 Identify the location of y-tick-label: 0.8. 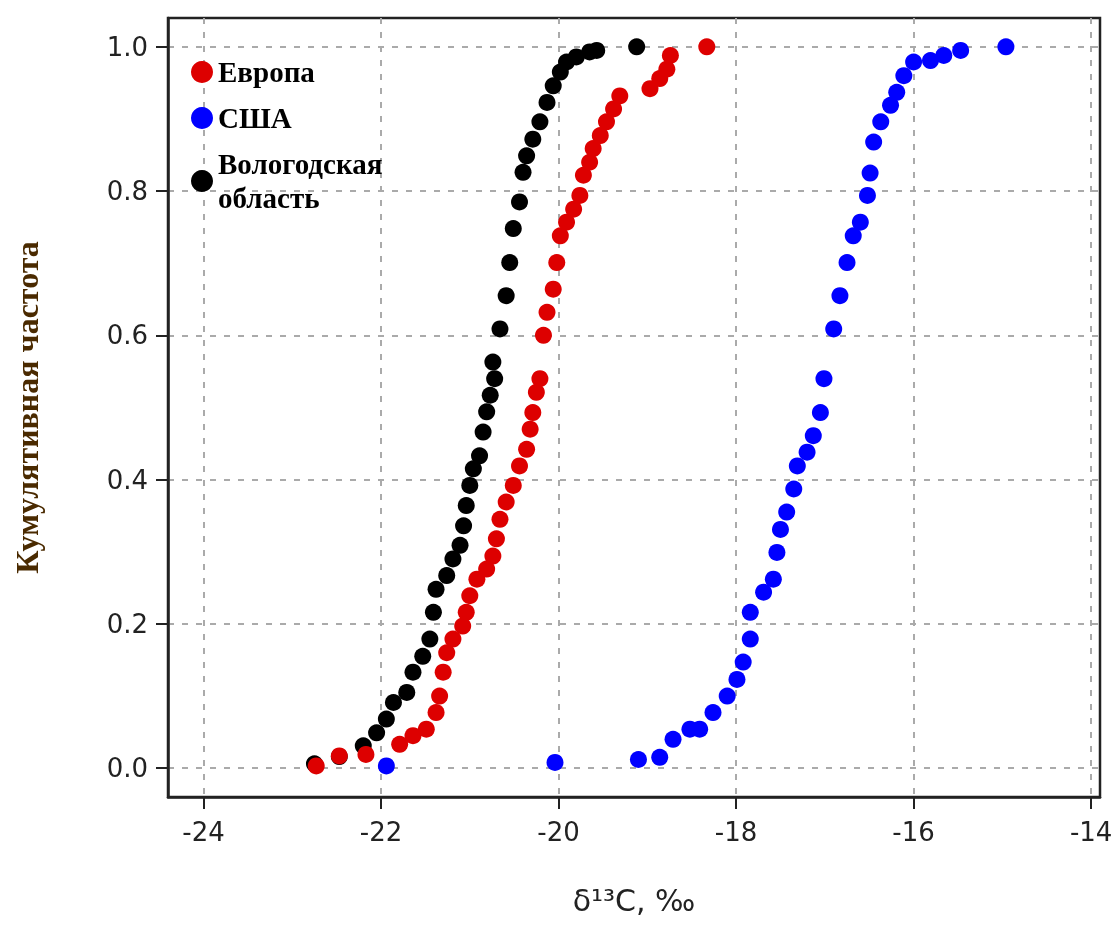
(127, 191).